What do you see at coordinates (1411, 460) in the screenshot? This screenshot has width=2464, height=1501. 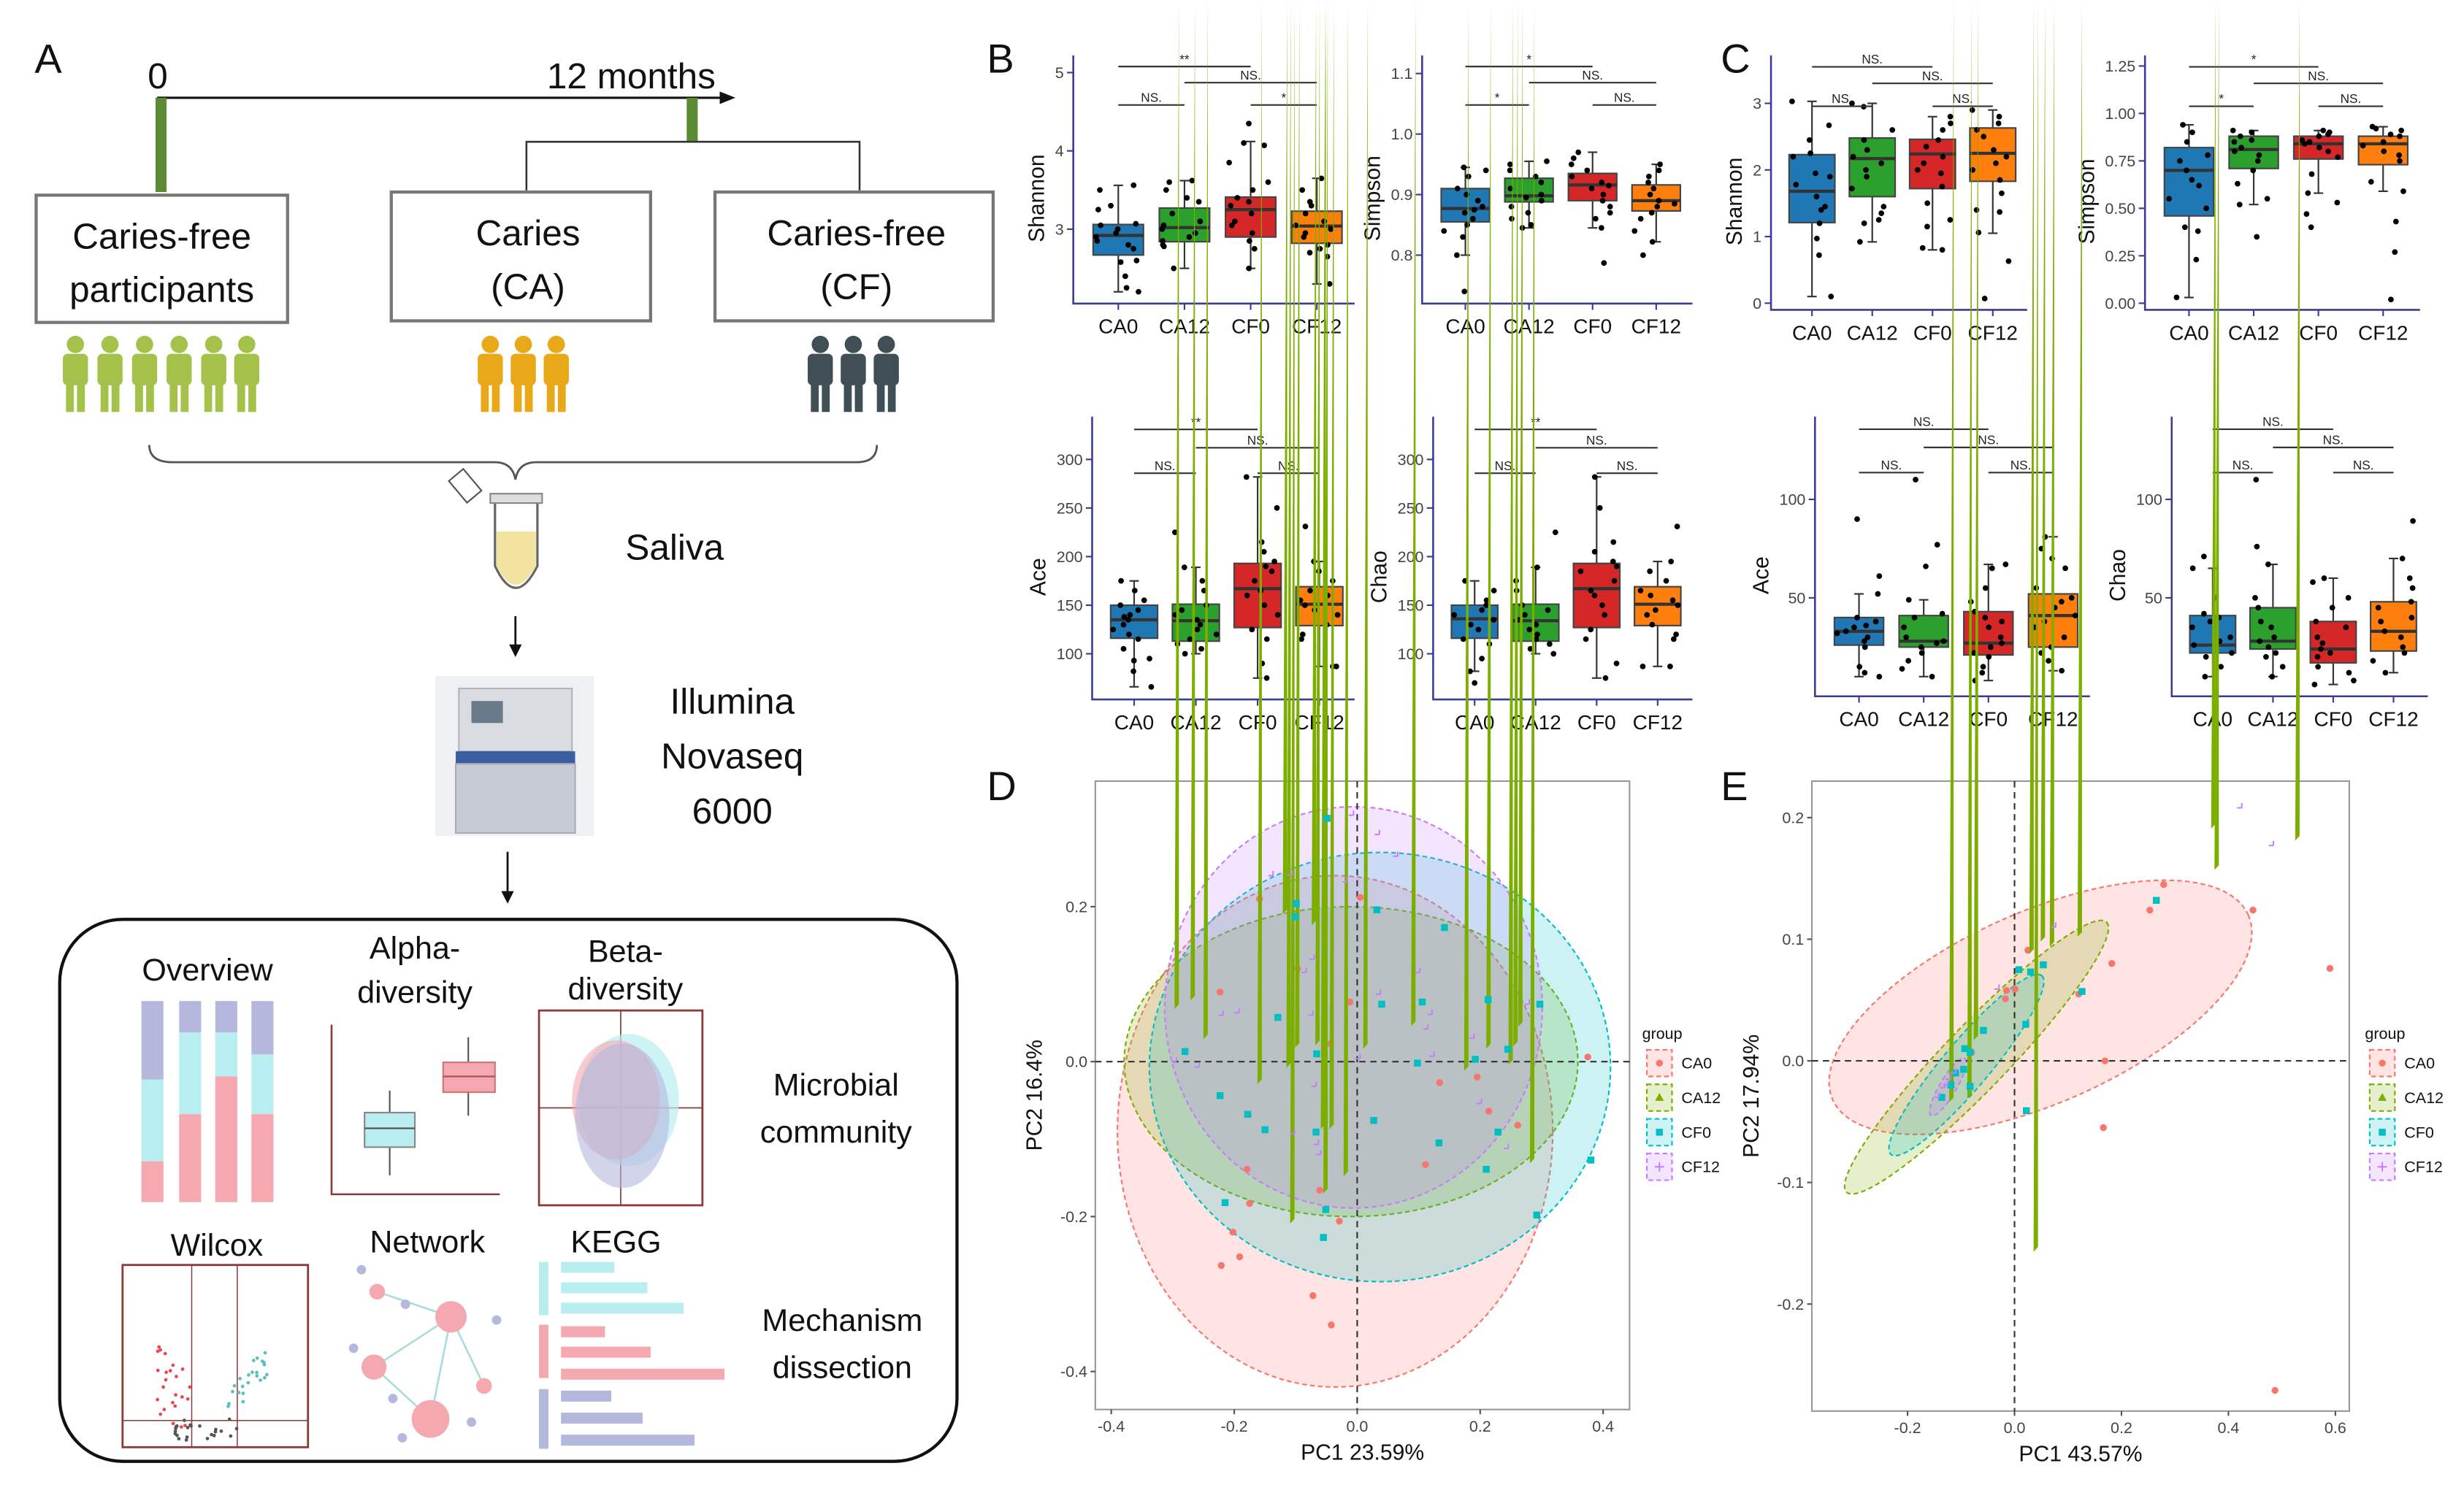 I see `y-tick-label: 300` at bounding box center [1411, 460].